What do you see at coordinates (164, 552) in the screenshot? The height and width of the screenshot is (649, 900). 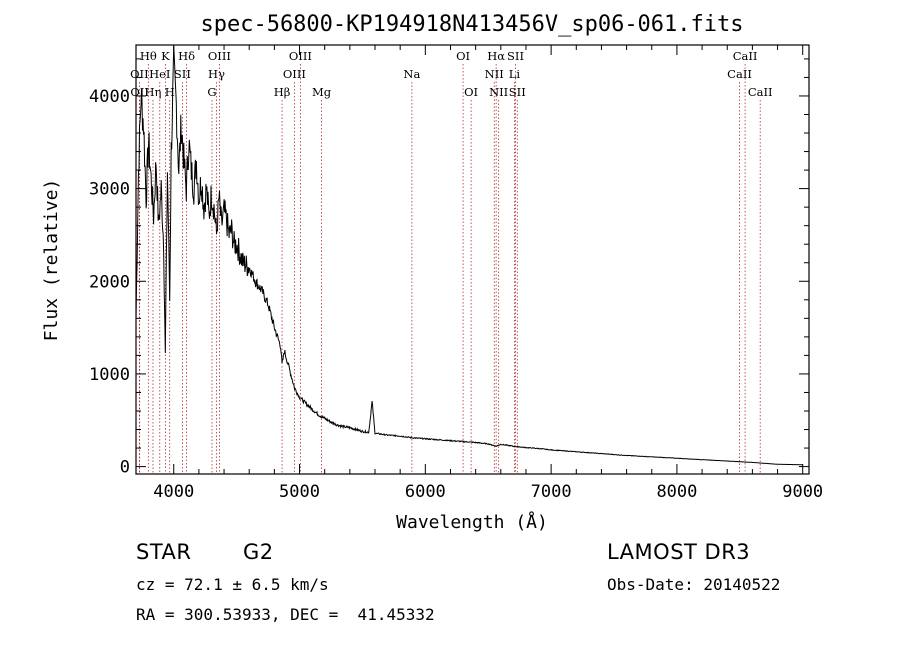 I see `object-class: STAR` at bounding box center [164, 552].